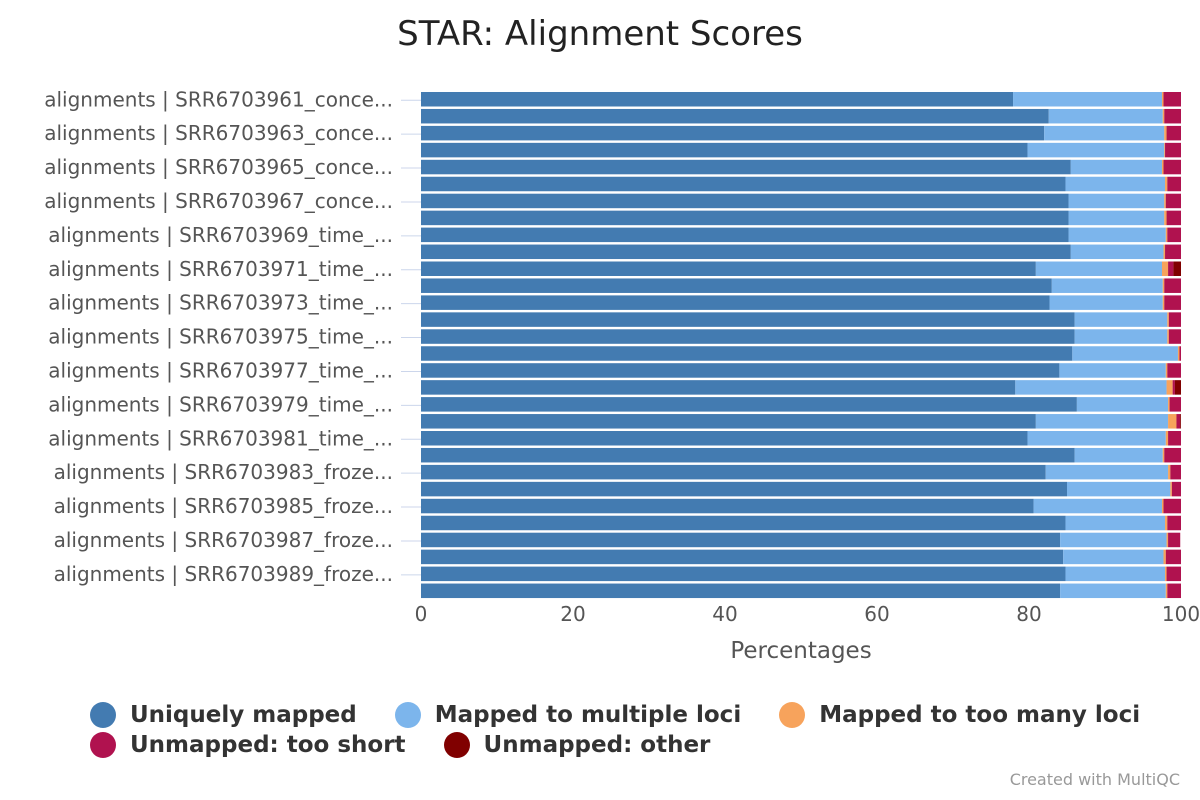 This screenshot has height=800, width=1200. Describe the element at coordinates (1094, 779) in the screenshot. I see `credit-text: Created with MultiQC` at that location.